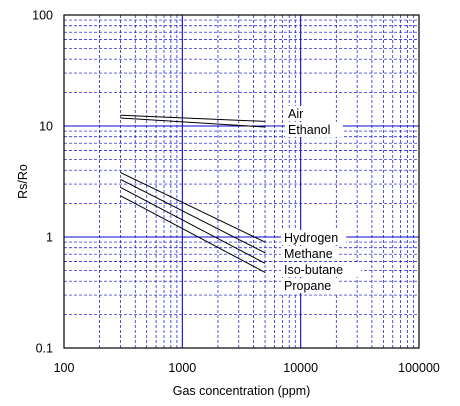  I want to click on y-tick-label: 100, so click(42, 16).